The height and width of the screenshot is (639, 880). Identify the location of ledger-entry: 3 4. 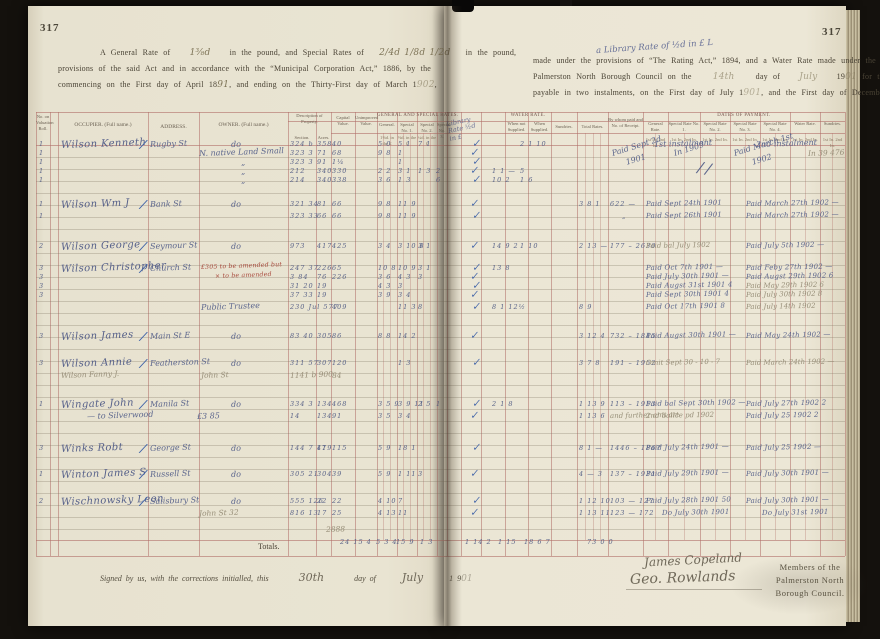
(405, 416).